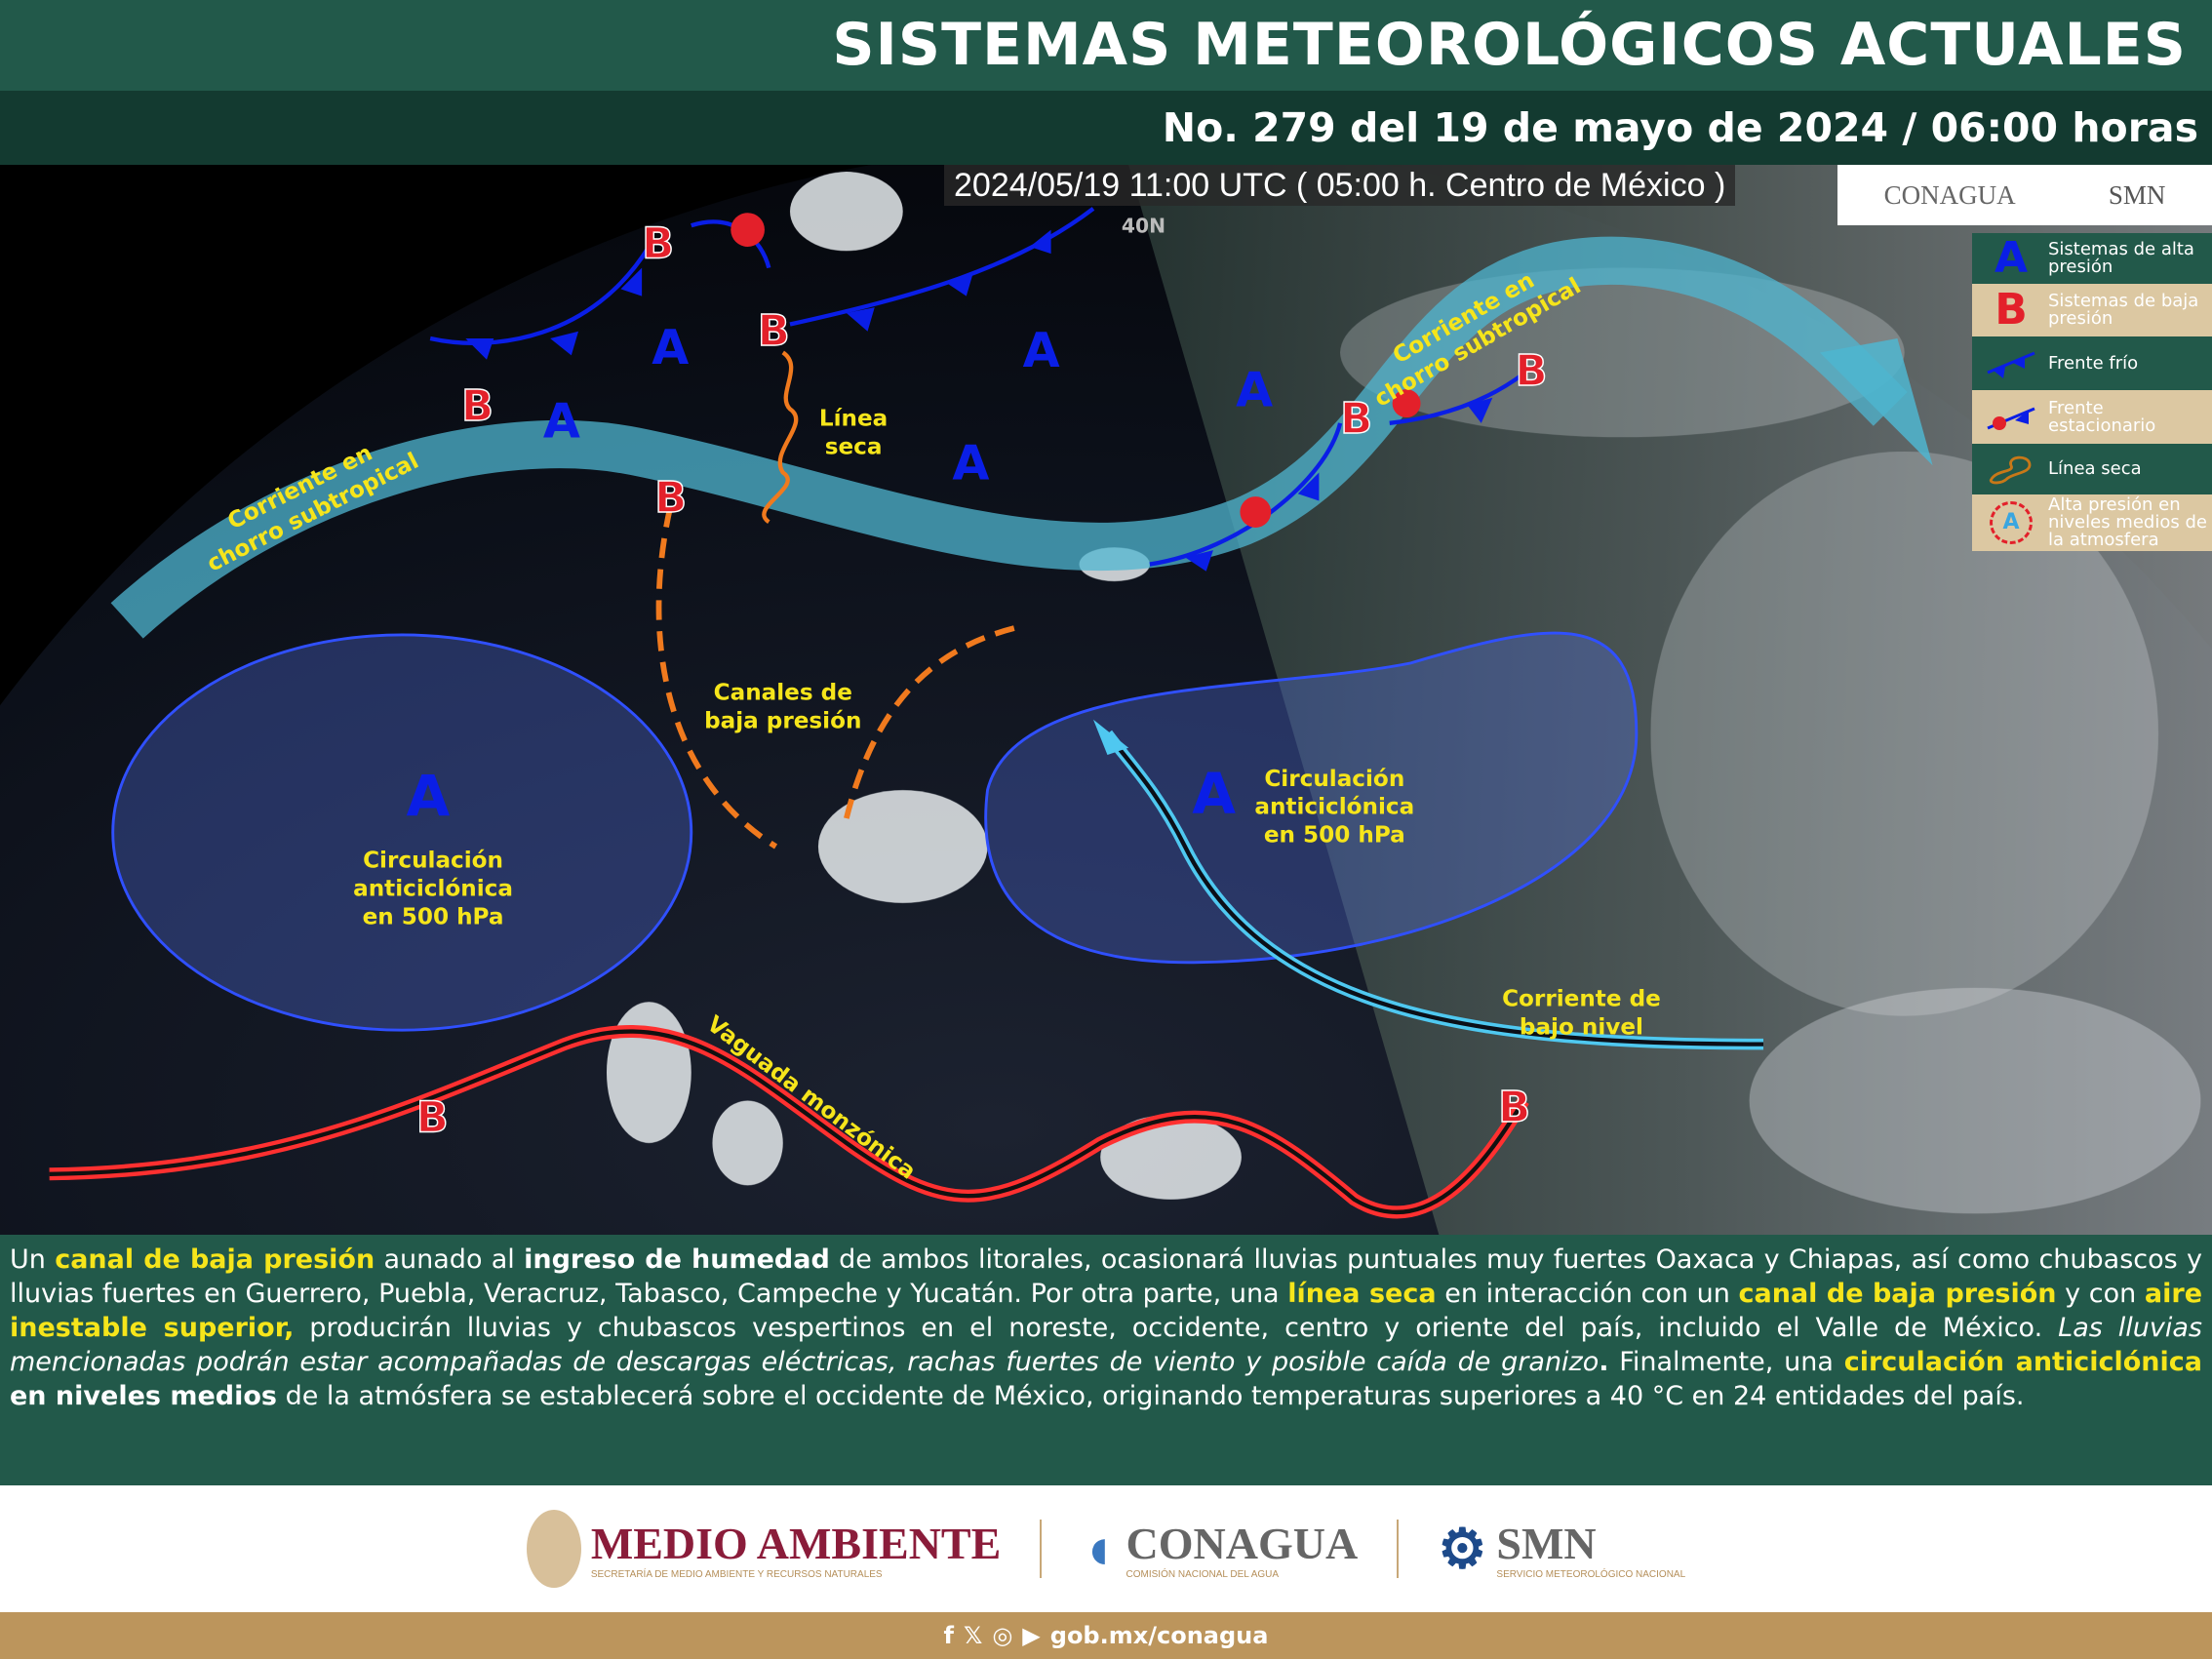  What do you see at coordinates (1581, 999) in the screenshot?
I see `low-level-jet-label: Corriente de` at bounding box center [1581, 999].